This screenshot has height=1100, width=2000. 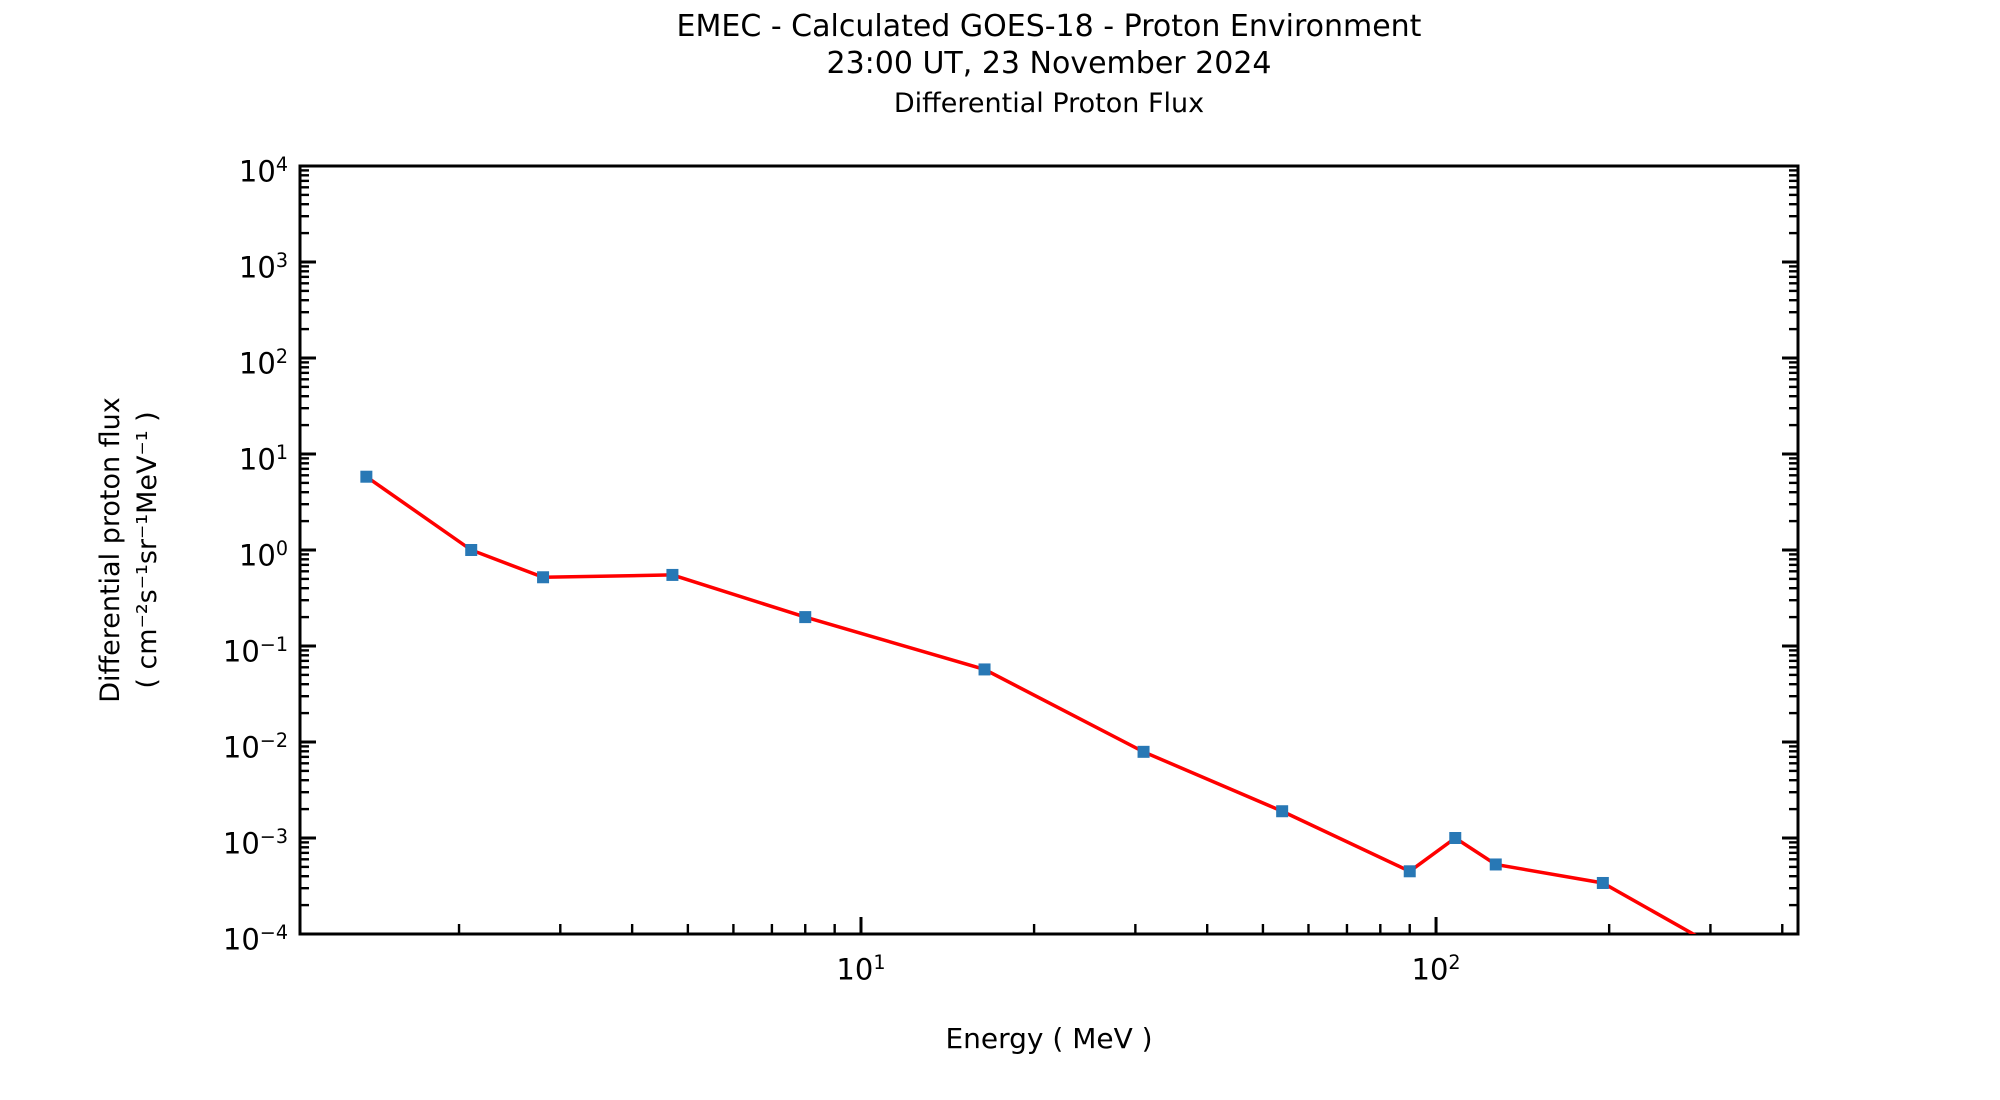 What do you see at coordinates (1049, 63) in the screenshot?
I see `figure-title-line2: 23:00 UT, 23 November 2024` at bounding box center [1049, 63].